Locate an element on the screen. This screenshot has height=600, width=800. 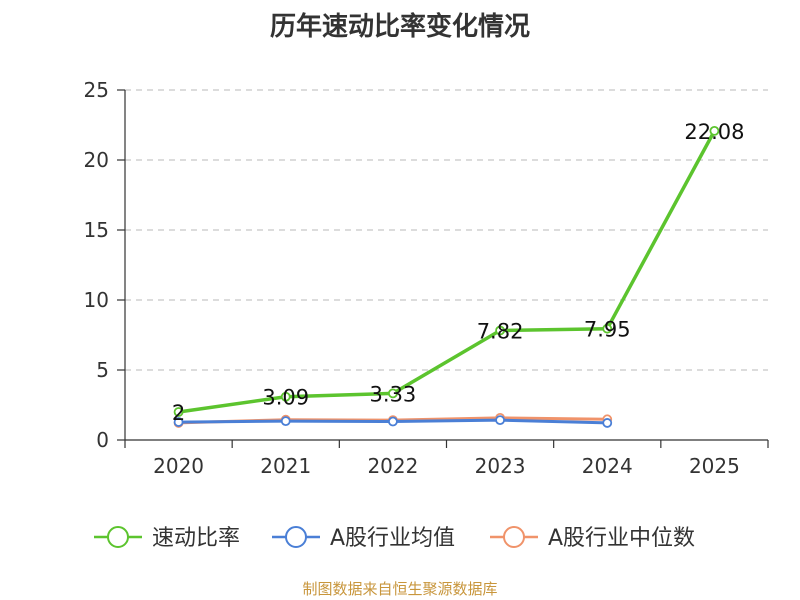
y-tick-label: 15 is located at coordinates (96, 230).